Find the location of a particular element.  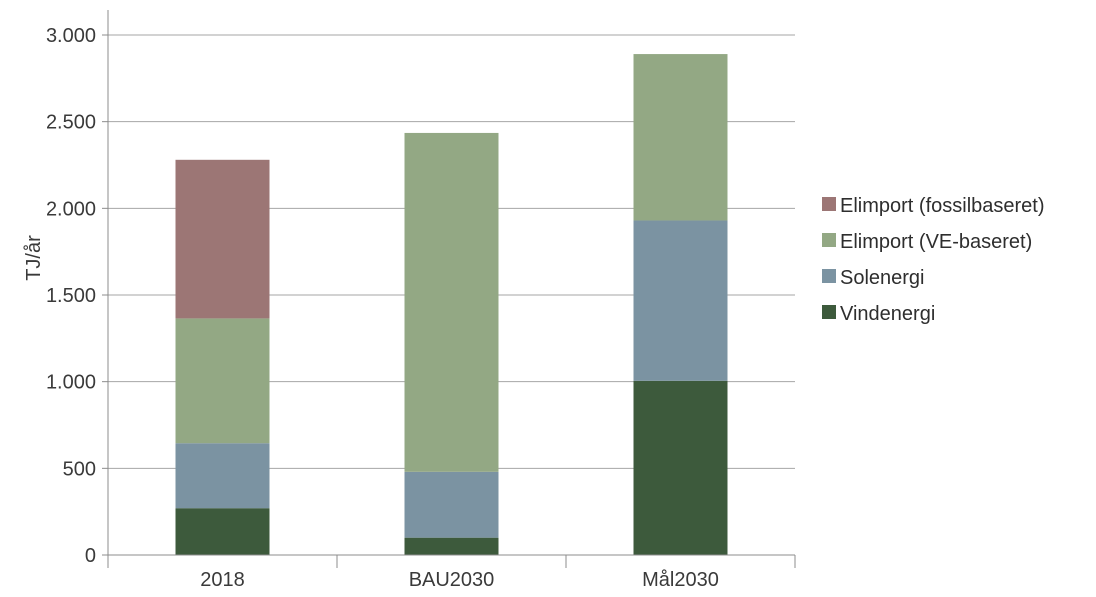

x-tick-labels: 2018 BAU2030 Mål2030 is located at coordinates (459, 580).